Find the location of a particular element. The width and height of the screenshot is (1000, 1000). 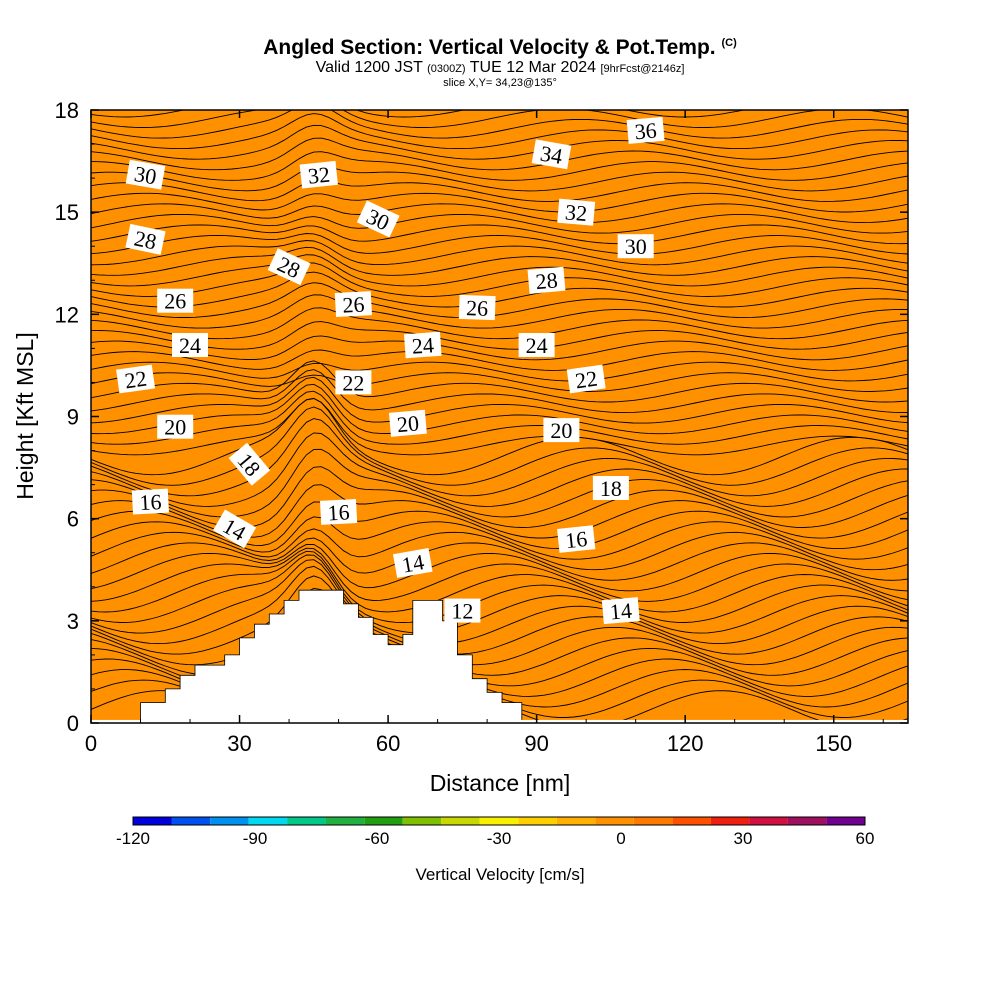

y-tick-label: 6 is located at coordinates (73, 519).